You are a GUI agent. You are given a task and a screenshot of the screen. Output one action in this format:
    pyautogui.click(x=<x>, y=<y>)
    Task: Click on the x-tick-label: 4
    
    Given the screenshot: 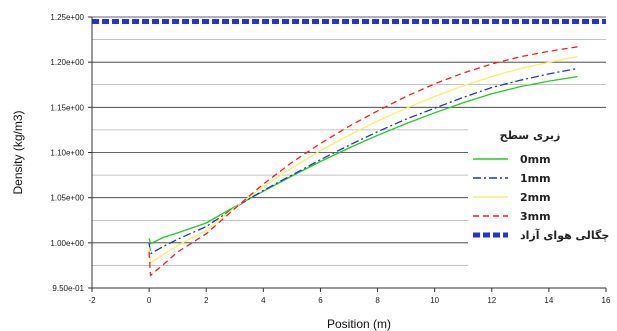 What is the action you would take?
    pyautogui.click(x=263, y=300)
    